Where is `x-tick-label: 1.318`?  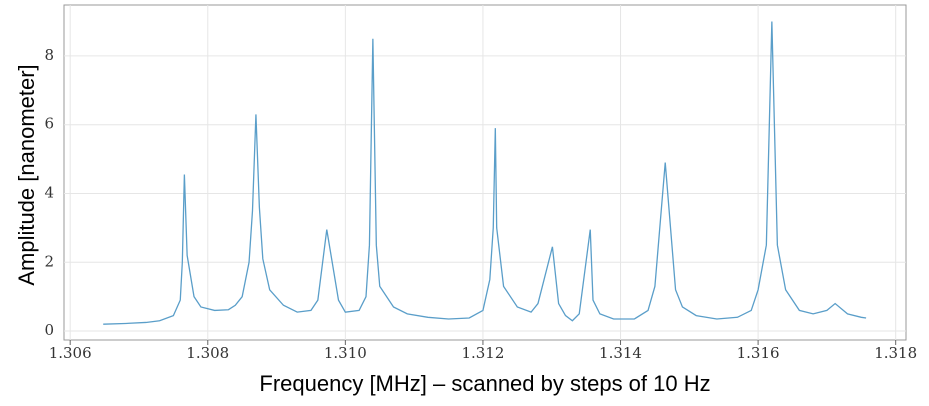 x-tick-label: 1.318 is located at coordinates (895, 353).